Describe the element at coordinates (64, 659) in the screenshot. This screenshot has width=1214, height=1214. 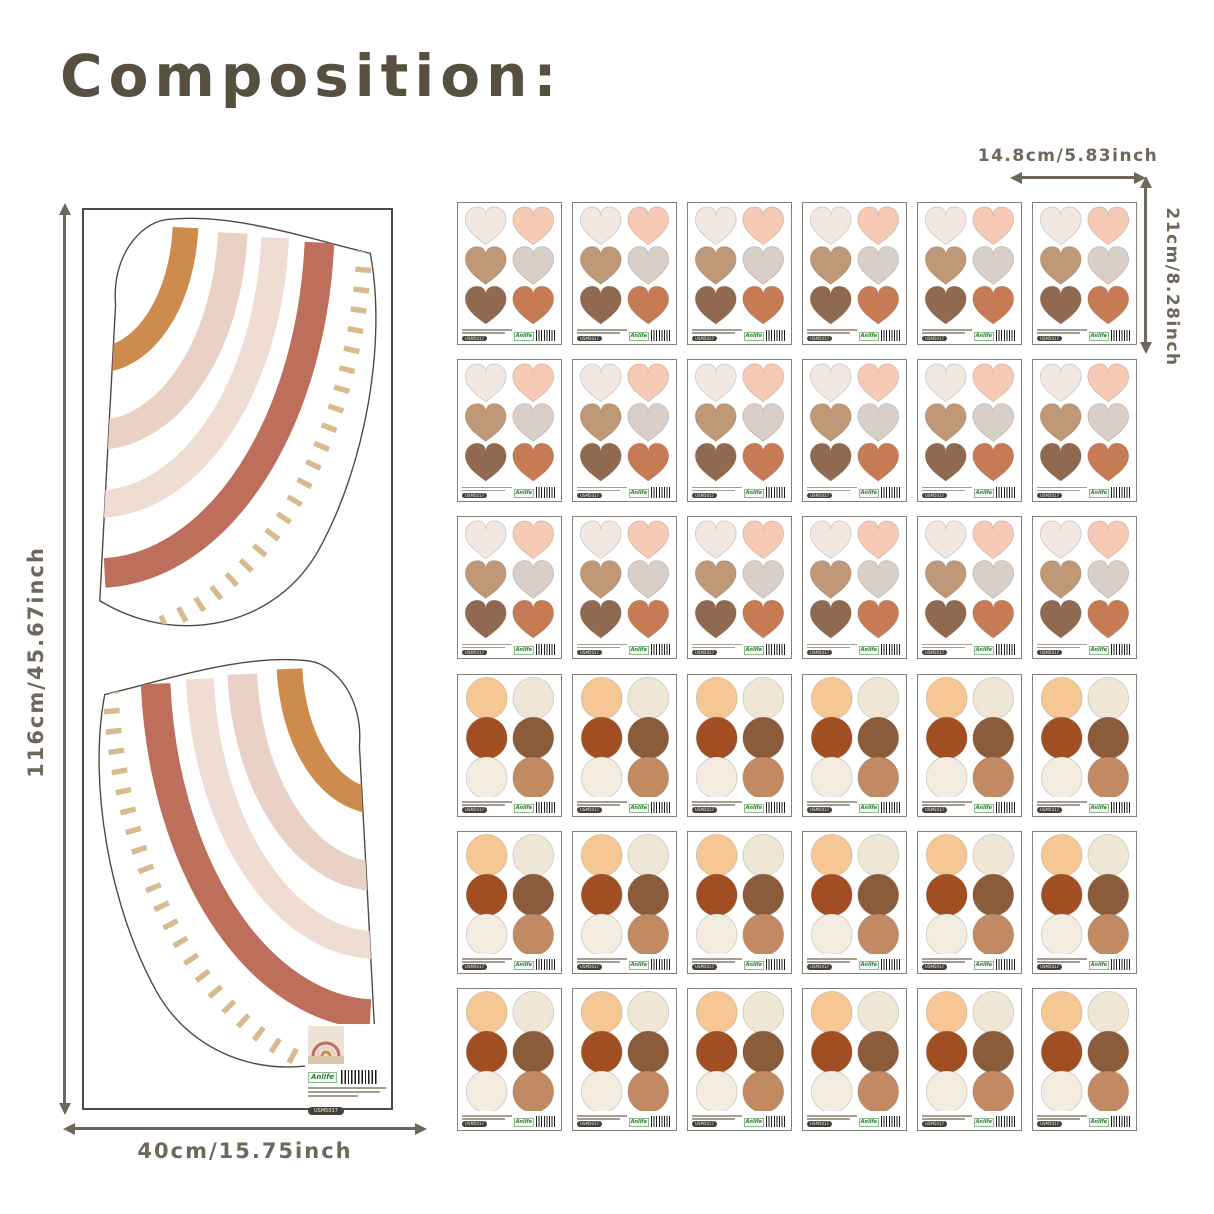
I see `height-arrow` at that location.